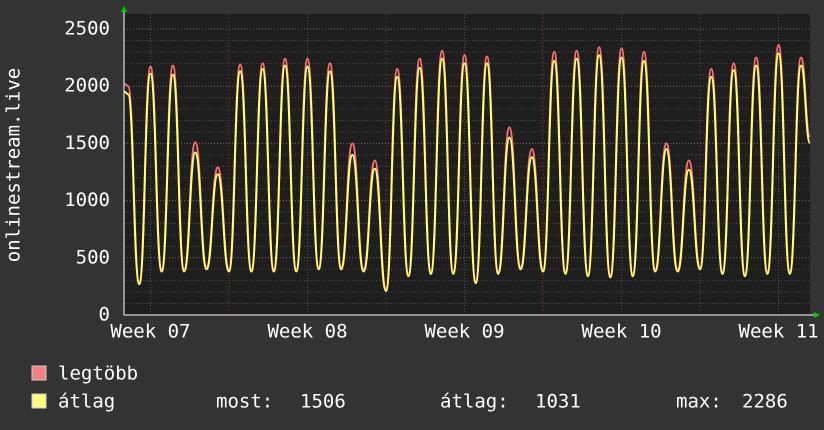 Image resolution: width=824 pixels, height=430 pixels. I want to click on y-arrow, so click(124, 9).